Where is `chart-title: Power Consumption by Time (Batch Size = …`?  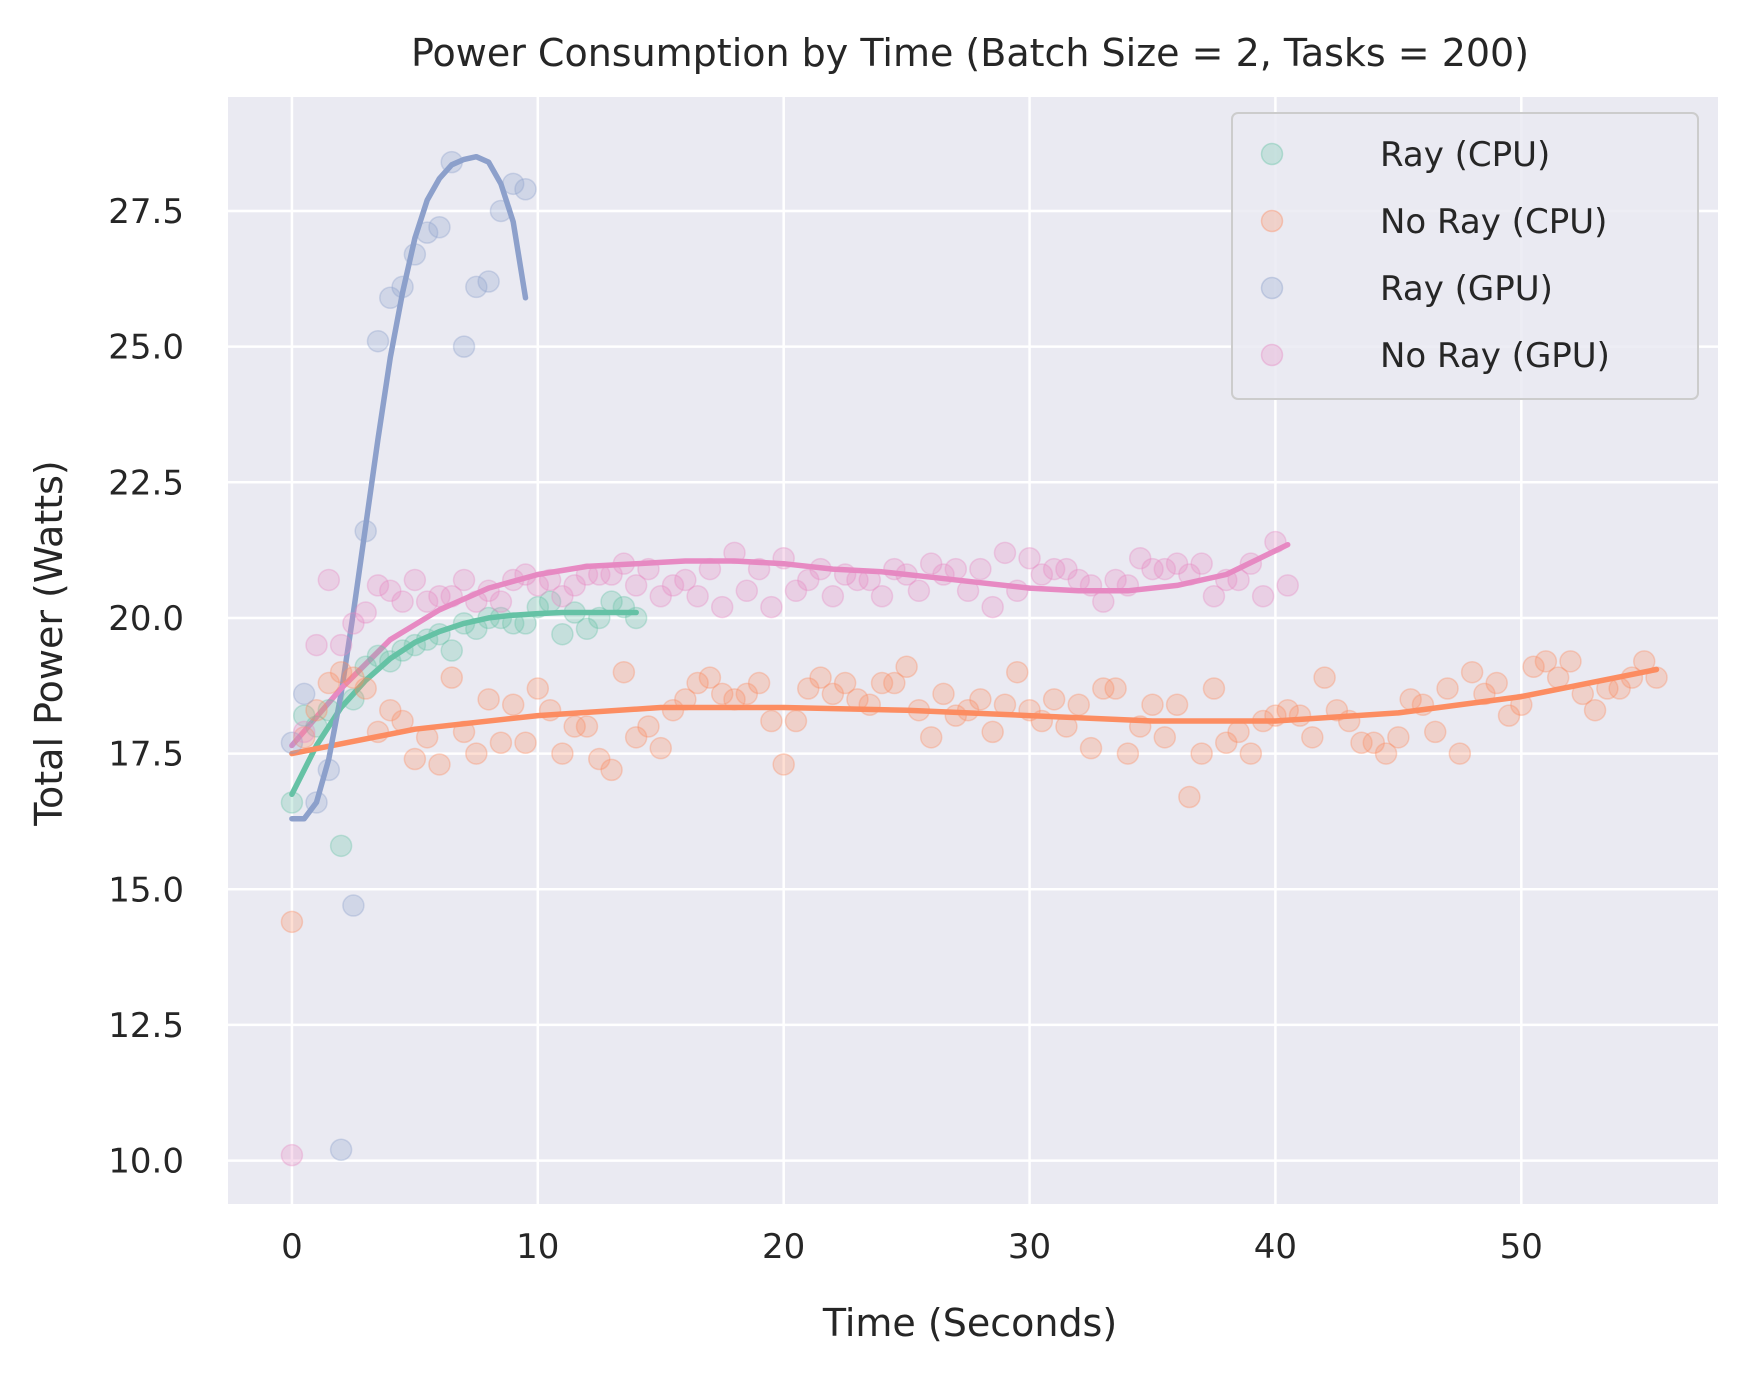 chart-title: Power Consumption by Time (Batch Size = … is located at coordinates (970, 53).